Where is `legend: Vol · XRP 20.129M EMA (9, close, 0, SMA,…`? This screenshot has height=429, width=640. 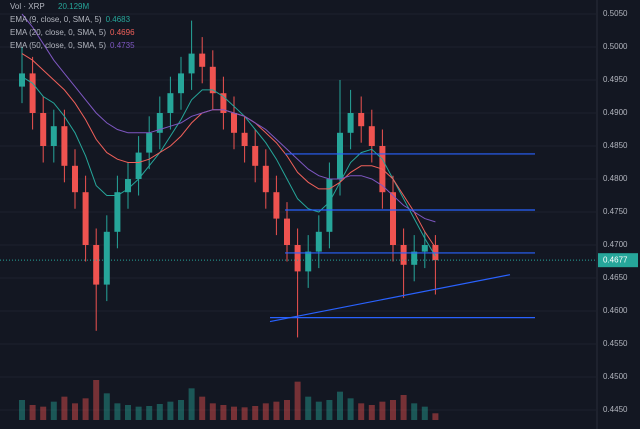
legend: Vol · XRP 20.129M EMA (9, close, 0, SMA,… is located at coordinates (72, 26).